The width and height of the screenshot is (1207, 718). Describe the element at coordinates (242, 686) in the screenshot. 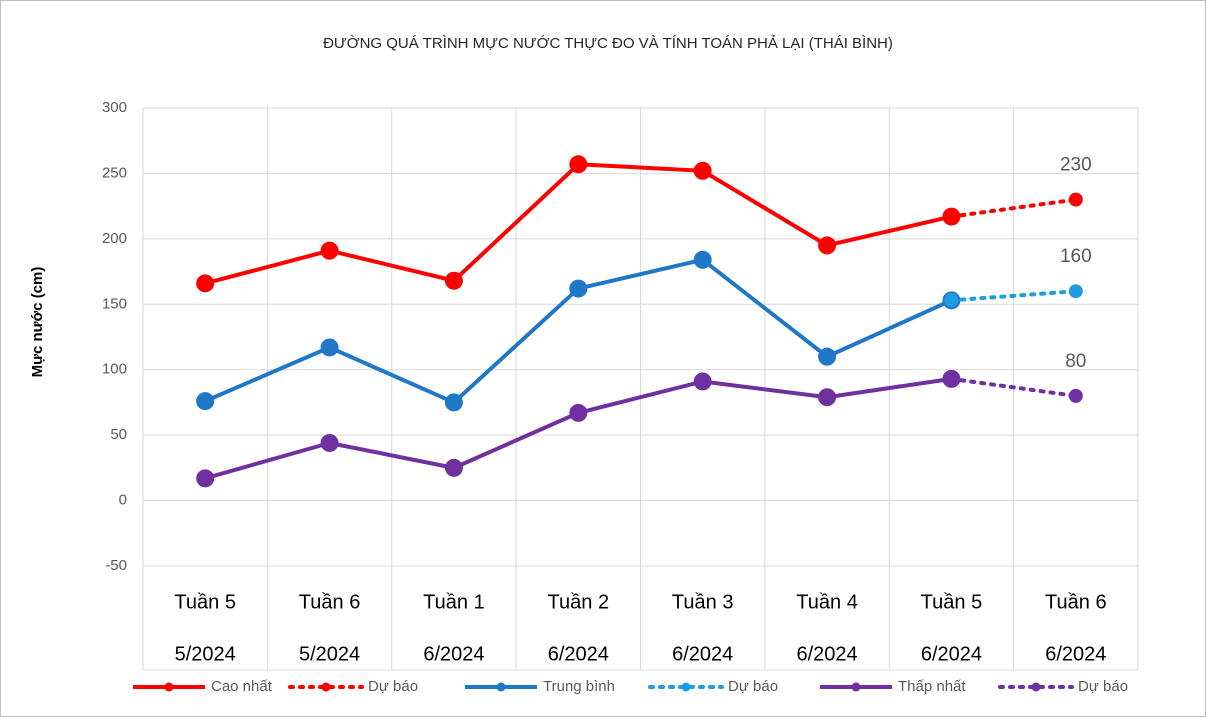

I see `legend-label: Cao nhất` at that location.